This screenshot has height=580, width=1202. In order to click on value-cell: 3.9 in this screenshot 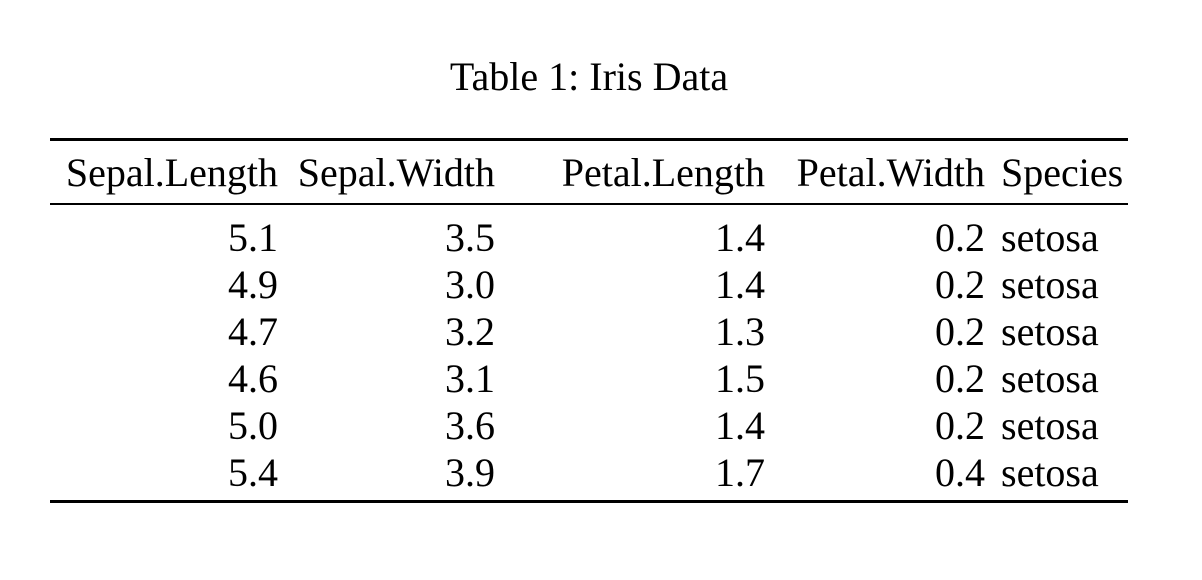, I will do `click(388, 476)`.